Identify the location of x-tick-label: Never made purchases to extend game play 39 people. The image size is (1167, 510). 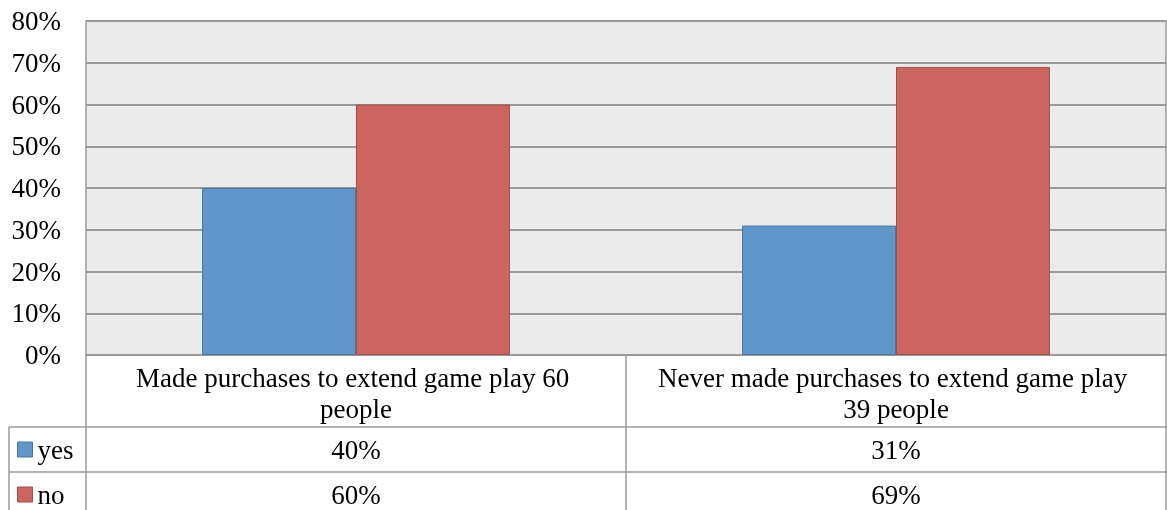
(896, 393).